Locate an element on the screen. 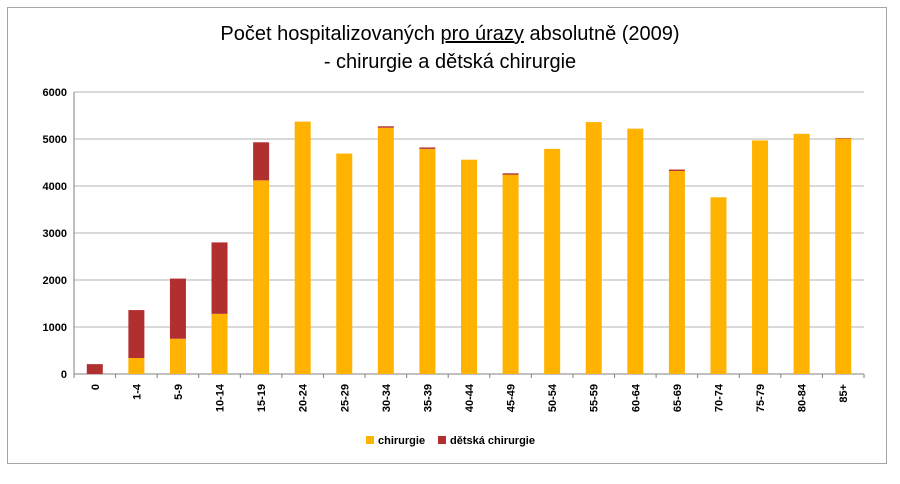 The height and width of the screenshot is (484, 900). y-tick-label: 3000 is located at coordinates (55, 234).